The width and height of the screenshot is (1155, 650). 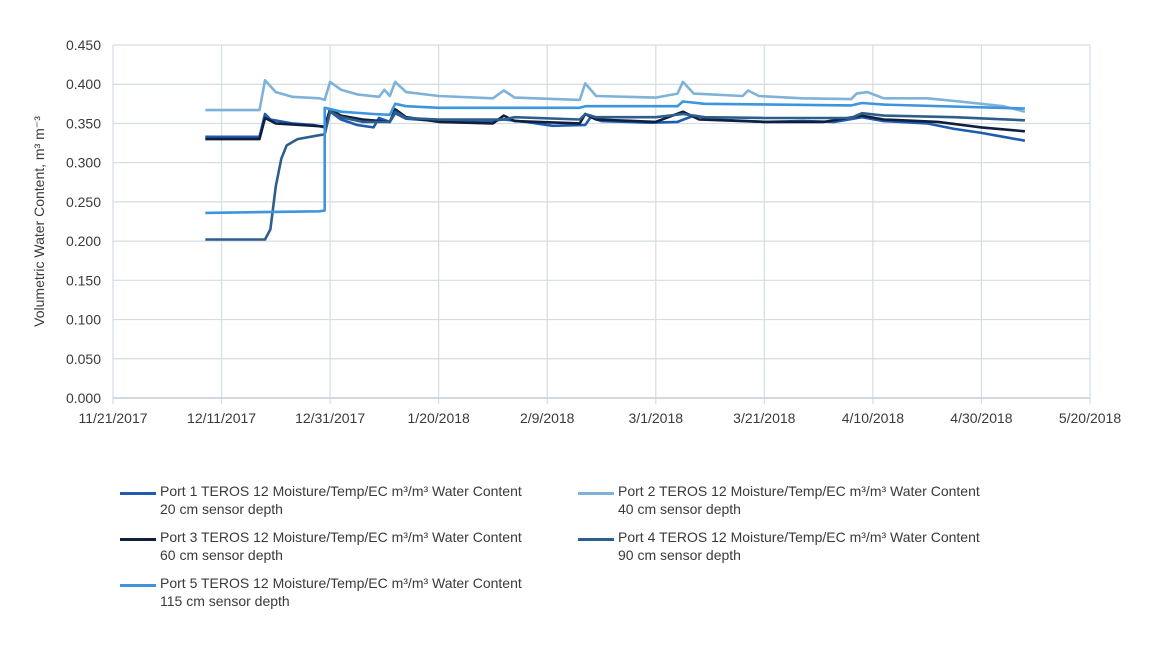 What do you see at coordinates (112, 418) in the screenshot?
I see `x-tick-label: 11/21/2017` at bounding box center [112, 418].